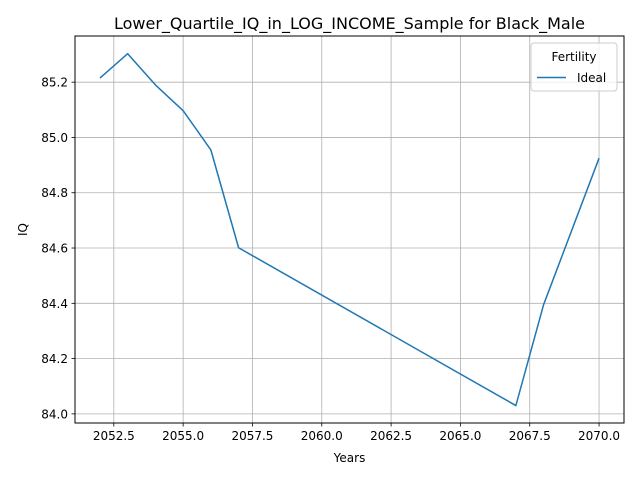 The height and width of the screenshot is (480, 640). I want to click on y-tick-label: 84.2, so click(54, 359).